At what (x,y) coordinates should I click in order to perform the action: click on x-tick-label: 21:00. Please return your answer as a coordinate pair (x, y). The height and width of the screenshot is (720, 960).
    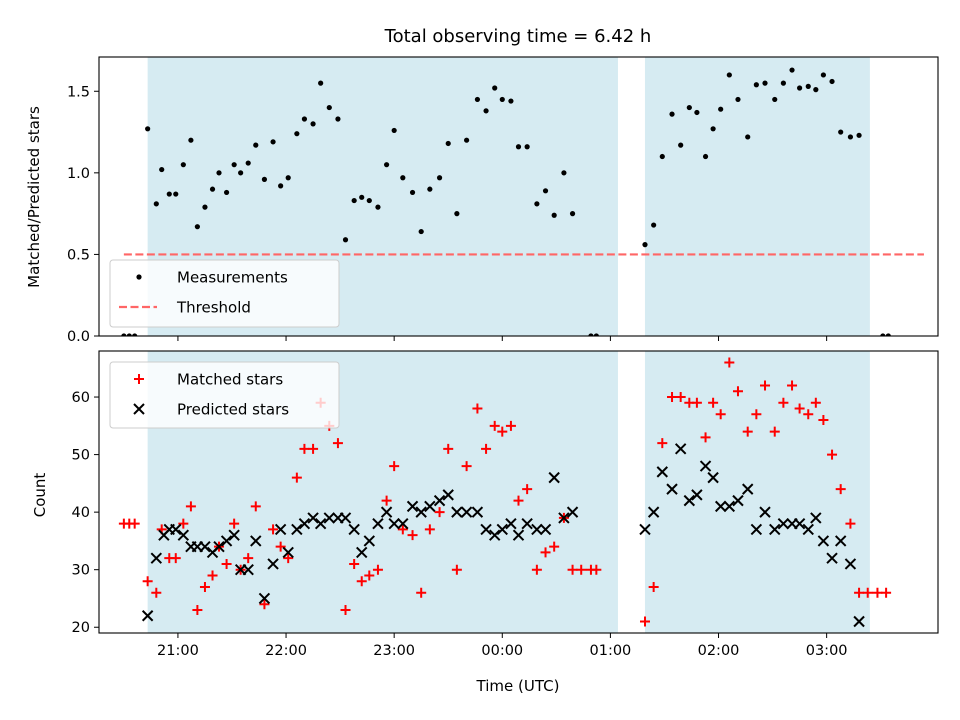
    Looking at the image, I should click on (178, 651).